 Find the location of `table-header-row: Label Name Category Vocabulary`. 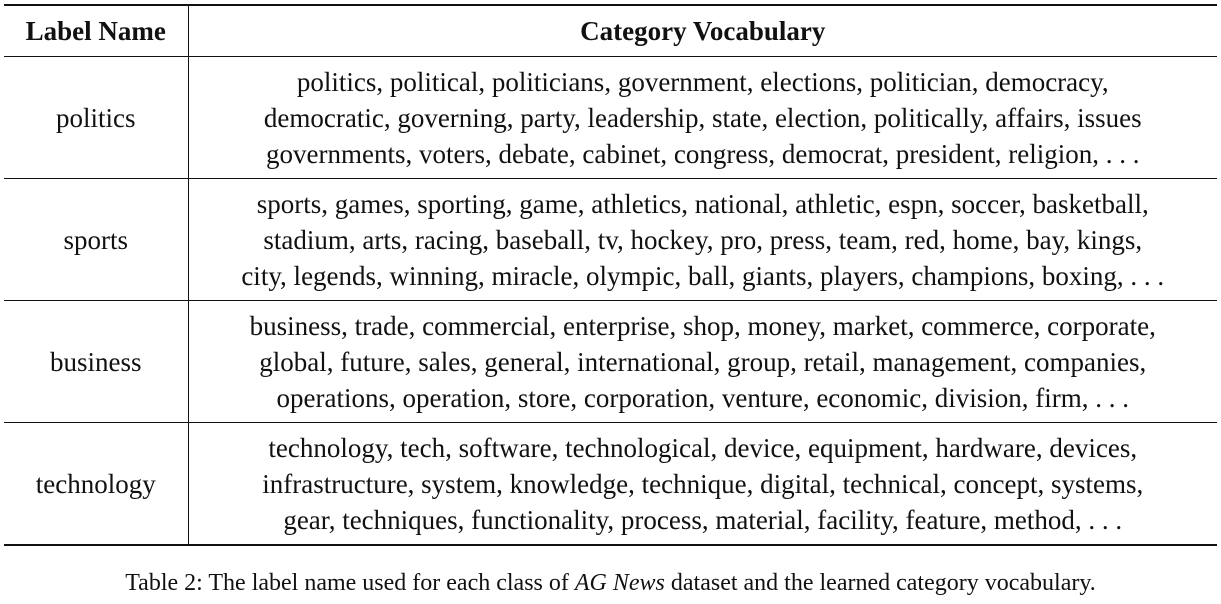

table-header-row: Label Name Category Vocabulary is located at coordinates (610, 31).